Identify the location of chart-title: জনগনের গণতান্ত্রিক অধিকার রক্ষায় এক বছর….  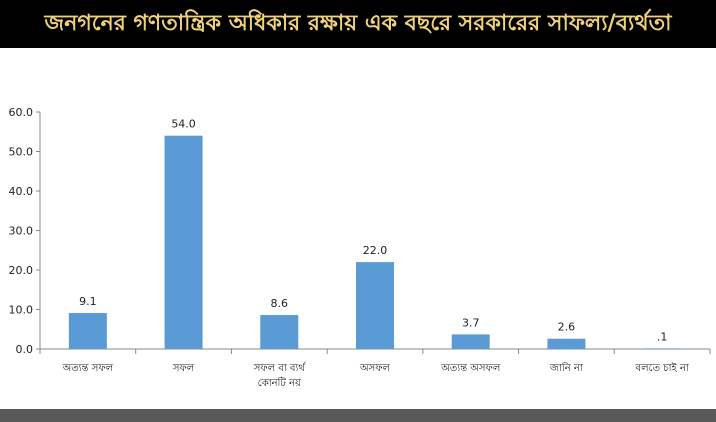
(358, 23).